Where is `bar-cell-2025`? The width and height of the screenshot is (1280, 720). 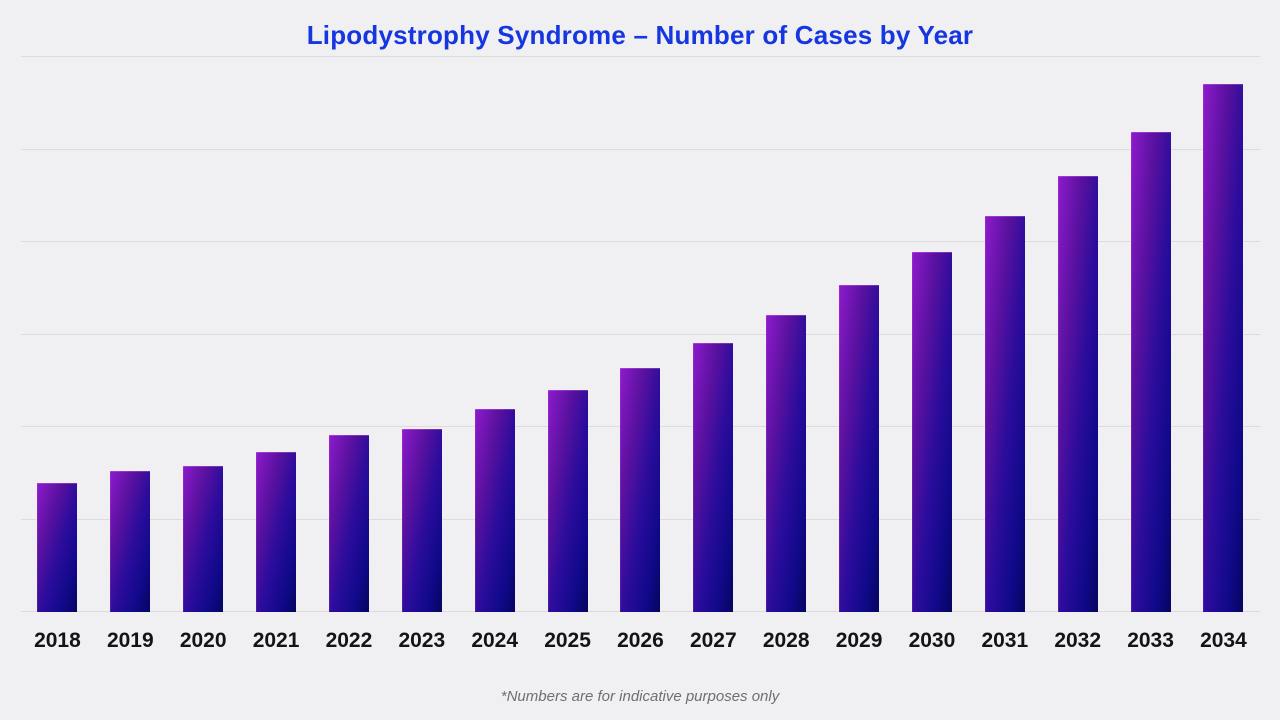
bar-cell-2025 is located at coordinates (567, 334).